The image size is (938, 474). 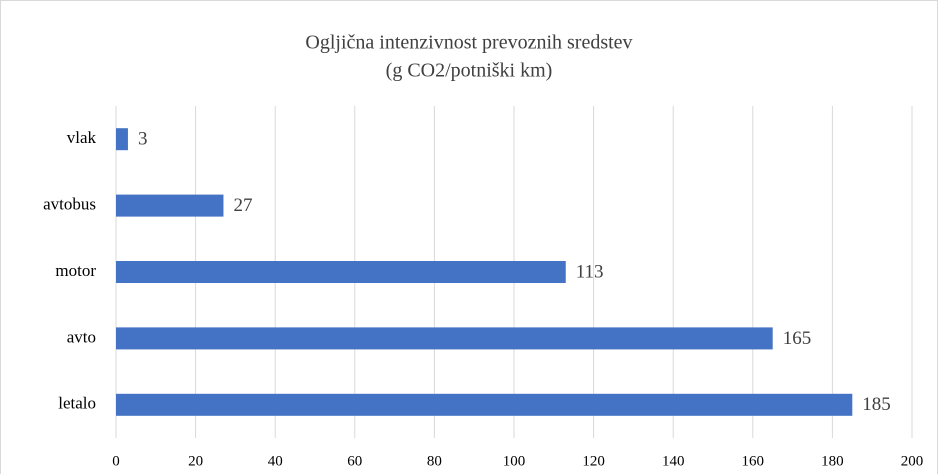 I want to click on chart-subtitle: (g CO2/potniški km), so click(x=469, y=71).